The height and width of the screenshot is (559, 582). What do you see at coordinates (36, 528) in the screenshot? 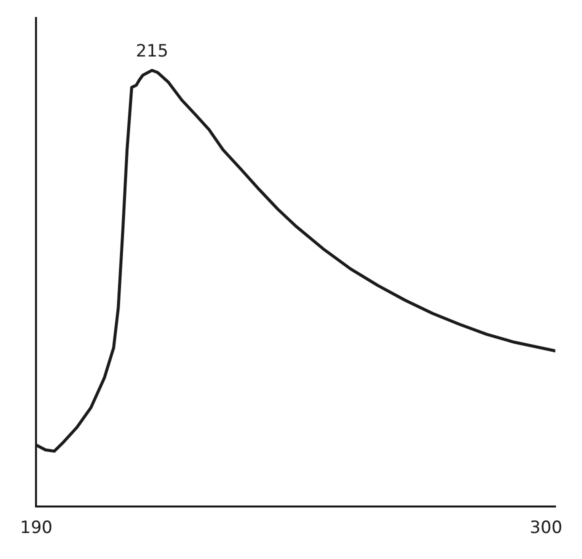
I see `x-tick-label: 190` at bounding box center [36, 528].